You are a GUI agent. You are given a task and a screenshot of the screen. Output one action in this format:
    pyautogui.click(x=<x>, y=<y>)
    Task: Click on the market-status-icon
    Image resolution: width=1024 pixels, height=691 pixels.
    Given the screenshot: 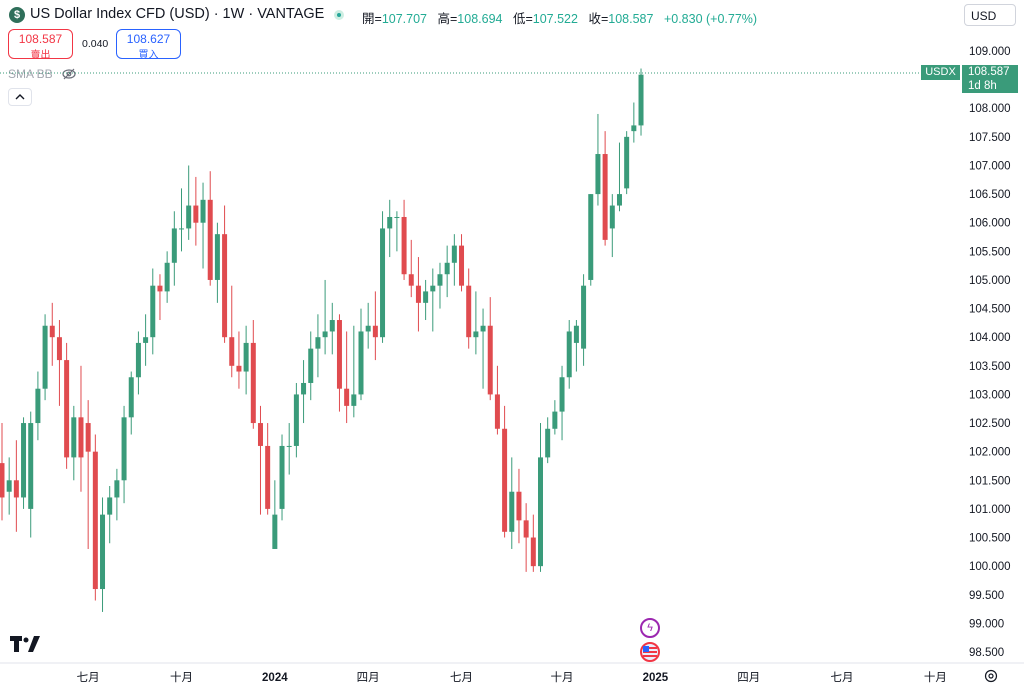 What is the action you would take?
    pyautogui.click(x=339, y=15)
    